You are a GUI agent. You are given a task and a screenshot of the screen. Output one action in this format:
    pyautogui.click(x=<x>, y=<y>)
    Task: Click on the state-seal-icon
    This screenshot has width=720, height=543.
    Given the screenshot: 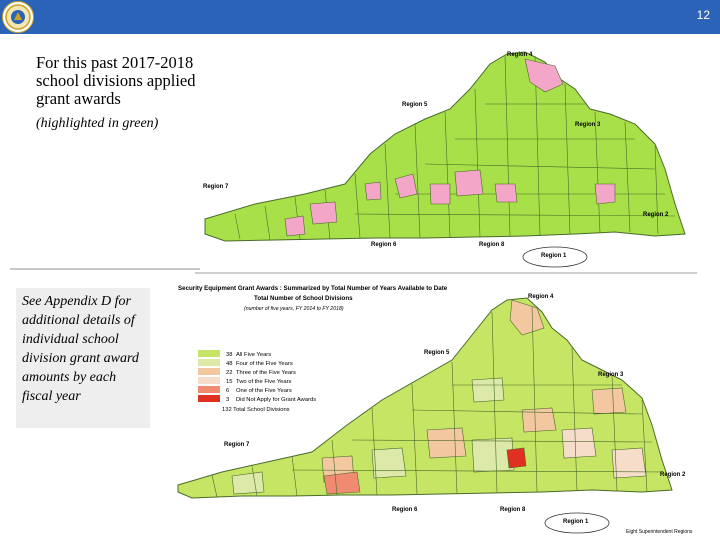 What is the action you would take?
    pyautogui.click(x=18, y=17)
    